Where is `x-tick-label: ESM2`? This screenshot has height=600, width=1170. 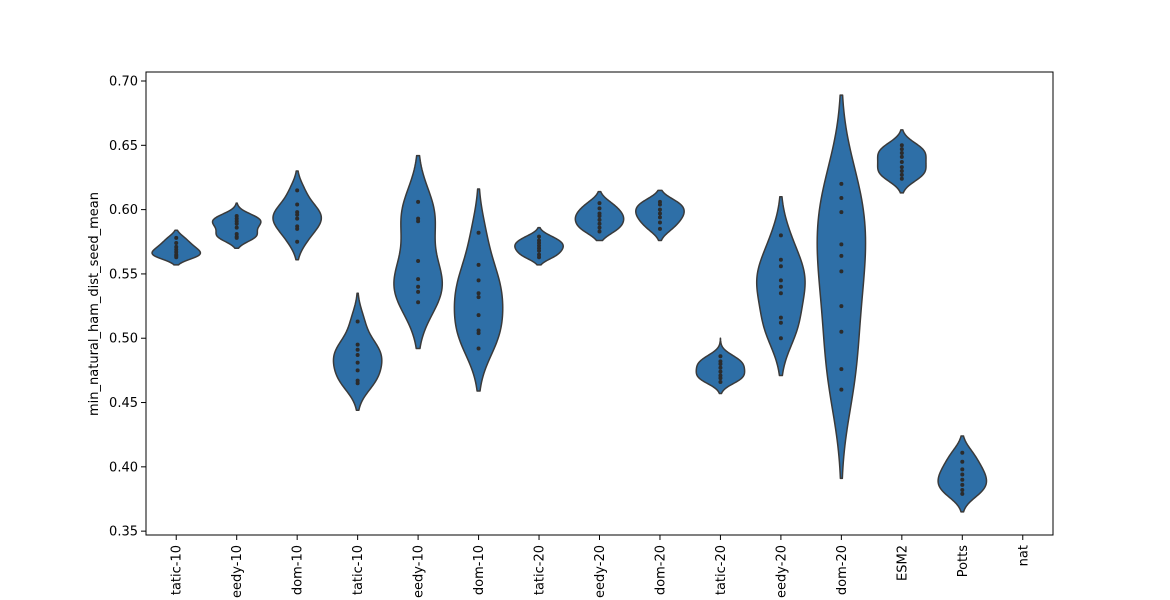
x-tick-label: ESM2 is located at coordinates (902, 563).